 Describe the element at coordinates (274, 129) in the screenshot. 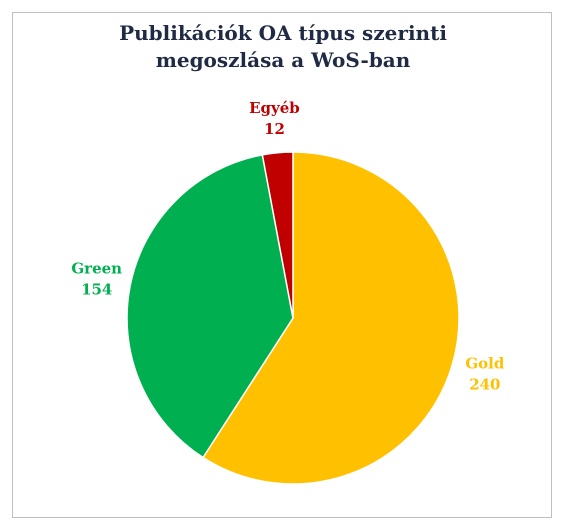

I see `value-label: 12` at that location.